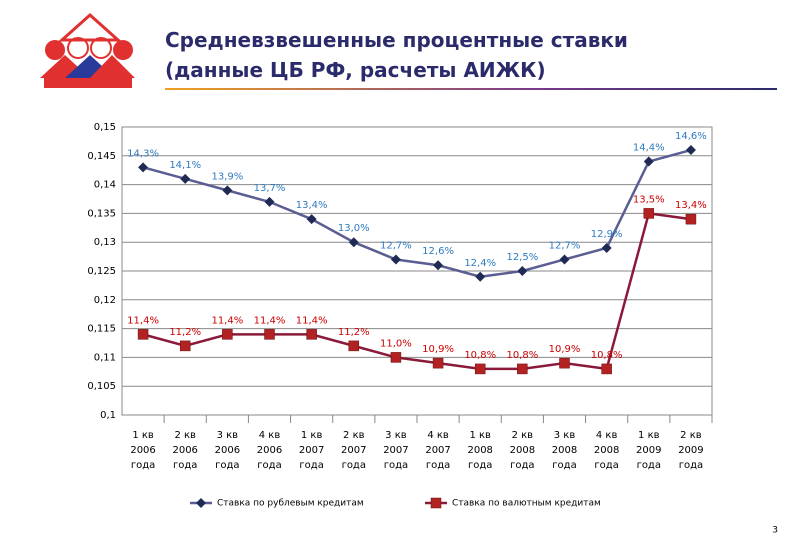  What do you see at coordinates (269, 450) in the screenshot?
I see `x-tick-label: 4 кв 2006 года` at bounding box center [269, 450].